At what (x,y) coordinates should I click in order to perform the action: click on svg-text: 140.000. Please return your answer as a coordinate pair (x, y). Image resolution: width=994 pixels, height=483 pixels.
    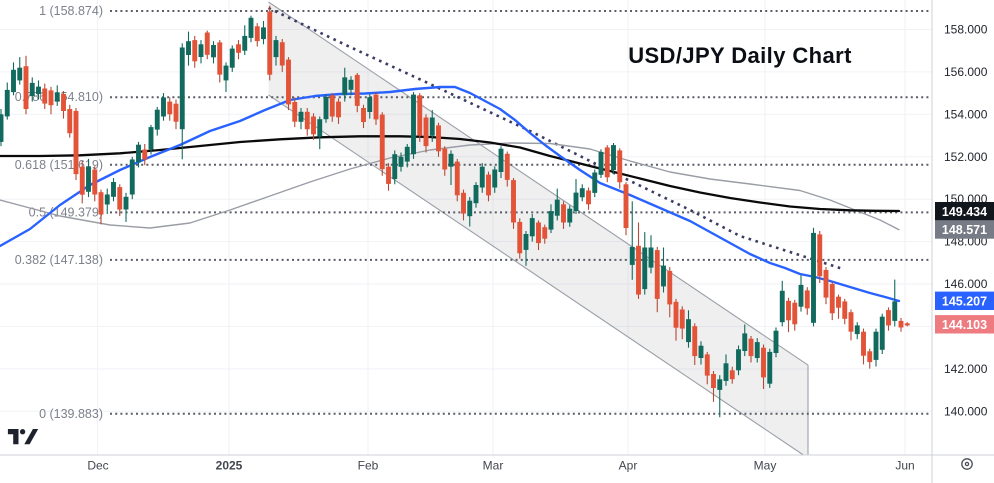
    Looking at the image, I should click on (966, 411).